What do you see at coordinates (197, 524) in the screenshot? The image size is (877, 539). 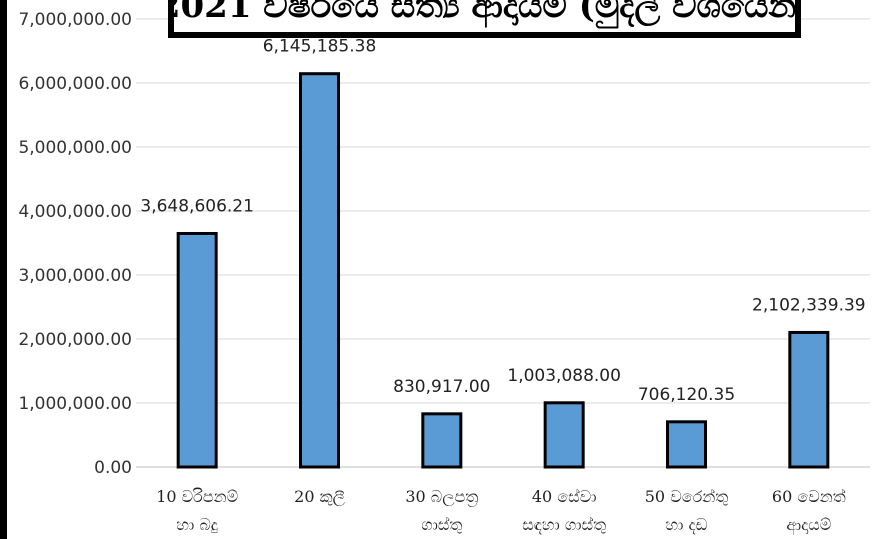 I see `category-label: හා බදු` at bounding box center [197, 524].